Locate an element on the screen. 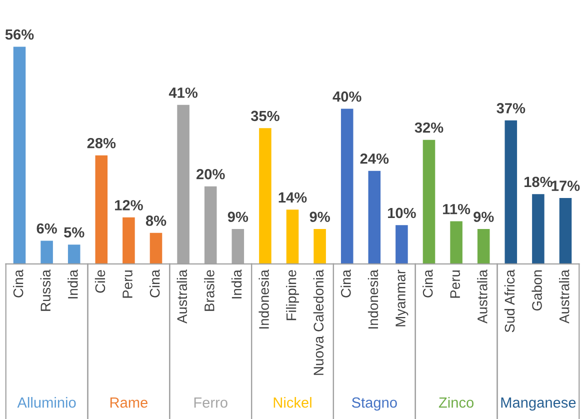 This screenshot has width=585, height=419. text: Stagno is located at coordinates (374, 404).